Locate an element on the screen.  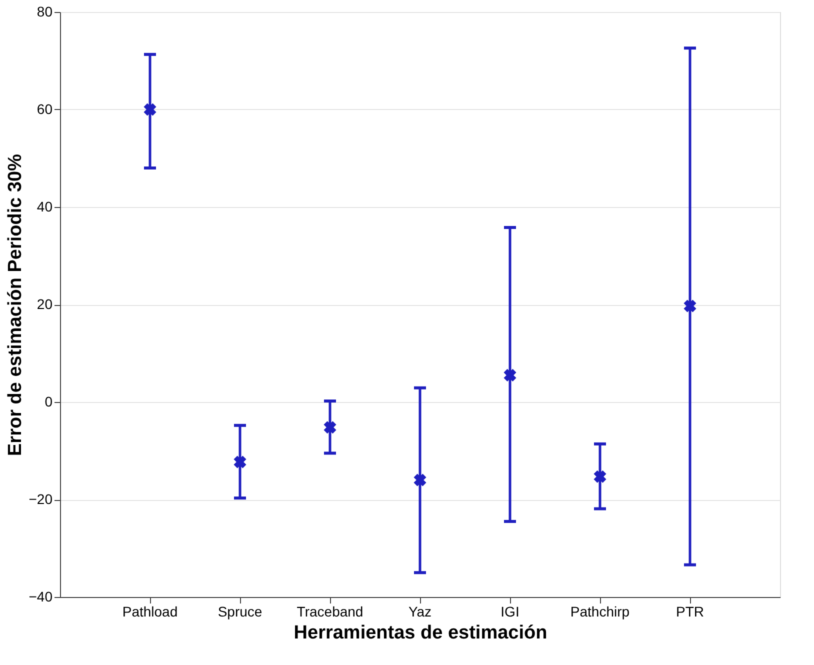
y-tick-label: 40 is located at coordinates (44, 206).